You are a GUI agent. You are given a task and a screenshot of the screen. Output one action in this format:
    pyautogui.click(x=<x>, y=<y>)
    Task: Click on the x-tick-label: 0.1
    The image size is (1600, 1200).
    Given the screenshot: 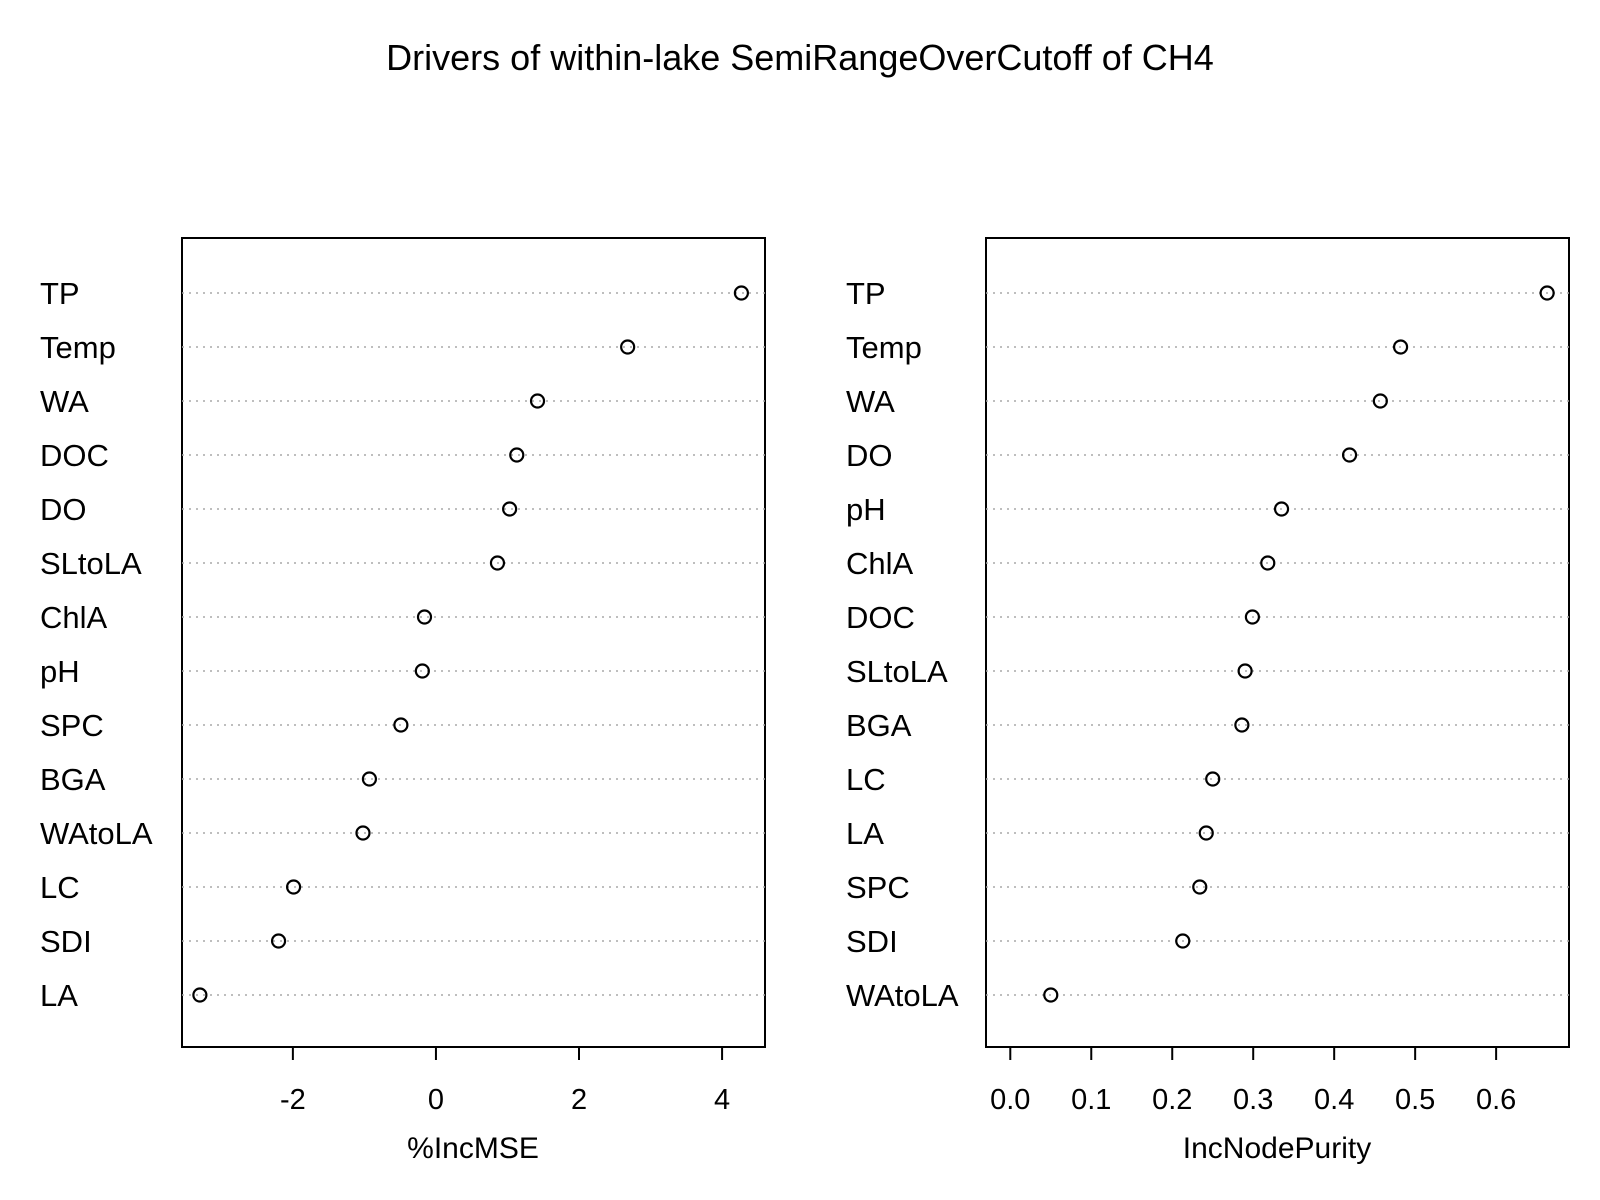 What is the action you would take?
    pyautogui.click(x=1091, y=1100)
    